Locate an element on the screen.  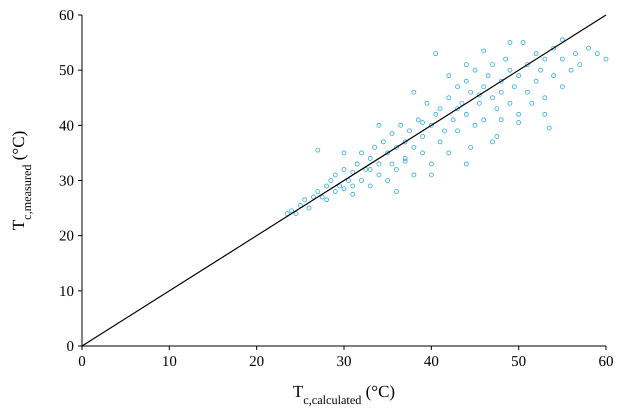
y-tick-label: 30 is located at coordinates (66, 182).